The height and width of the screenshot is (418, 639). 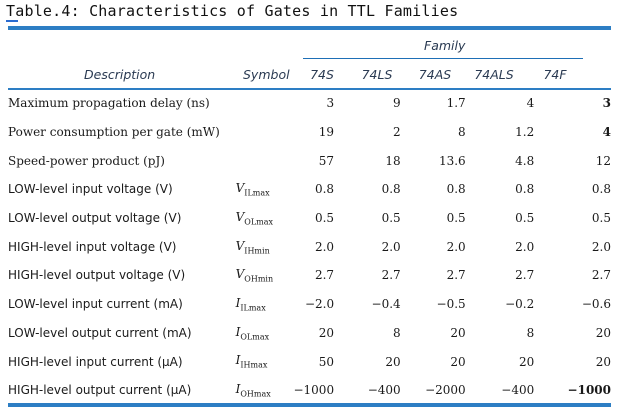 What do you see at coordinates (309, 132) in the screenshot?
I see `table-row: Power consumption per gate (mW) 19 2 8 1.2 4` at bounding box center [309, 132].